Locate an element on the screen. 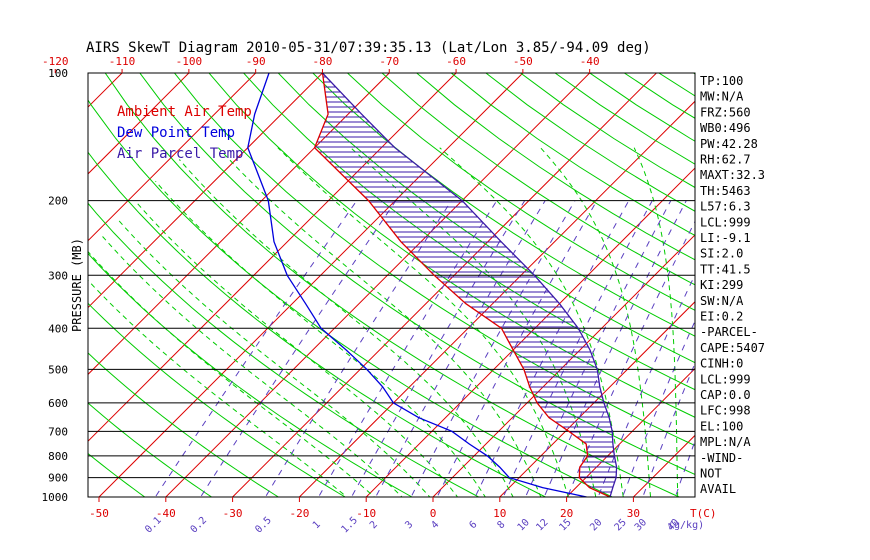 This screenshot has height=560, width=870. top-temp-tick-label: -40 is located at coordinates (590, 61).